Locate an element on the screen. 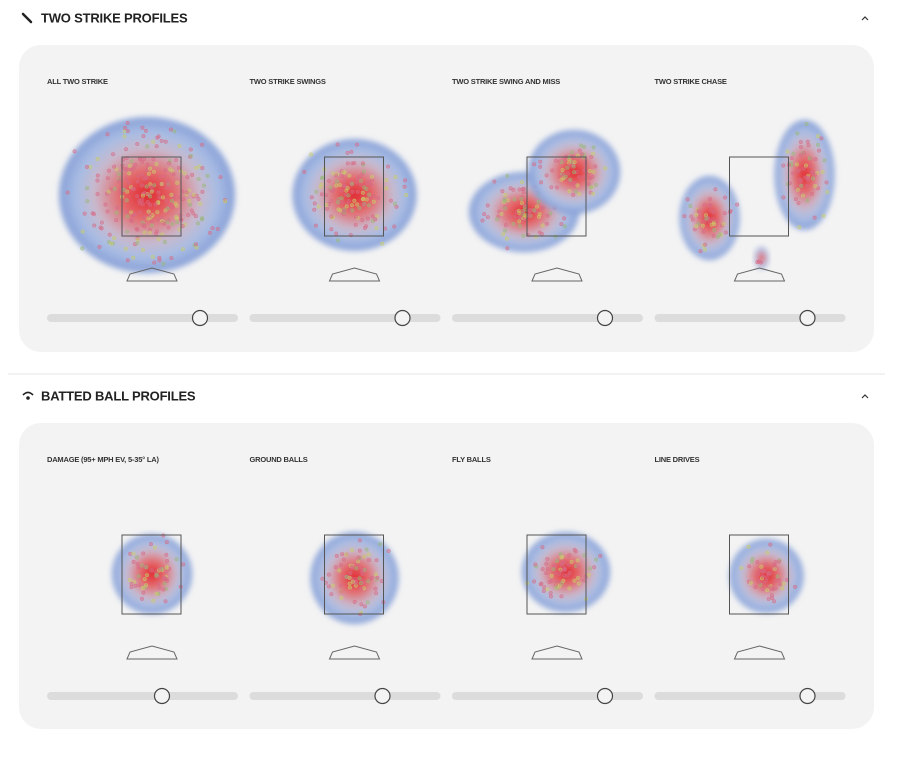 The height and width of the screenshot is (760, 900). heatmap-panel: ALL TWO STRIKE is located at coordinates (142, 202).